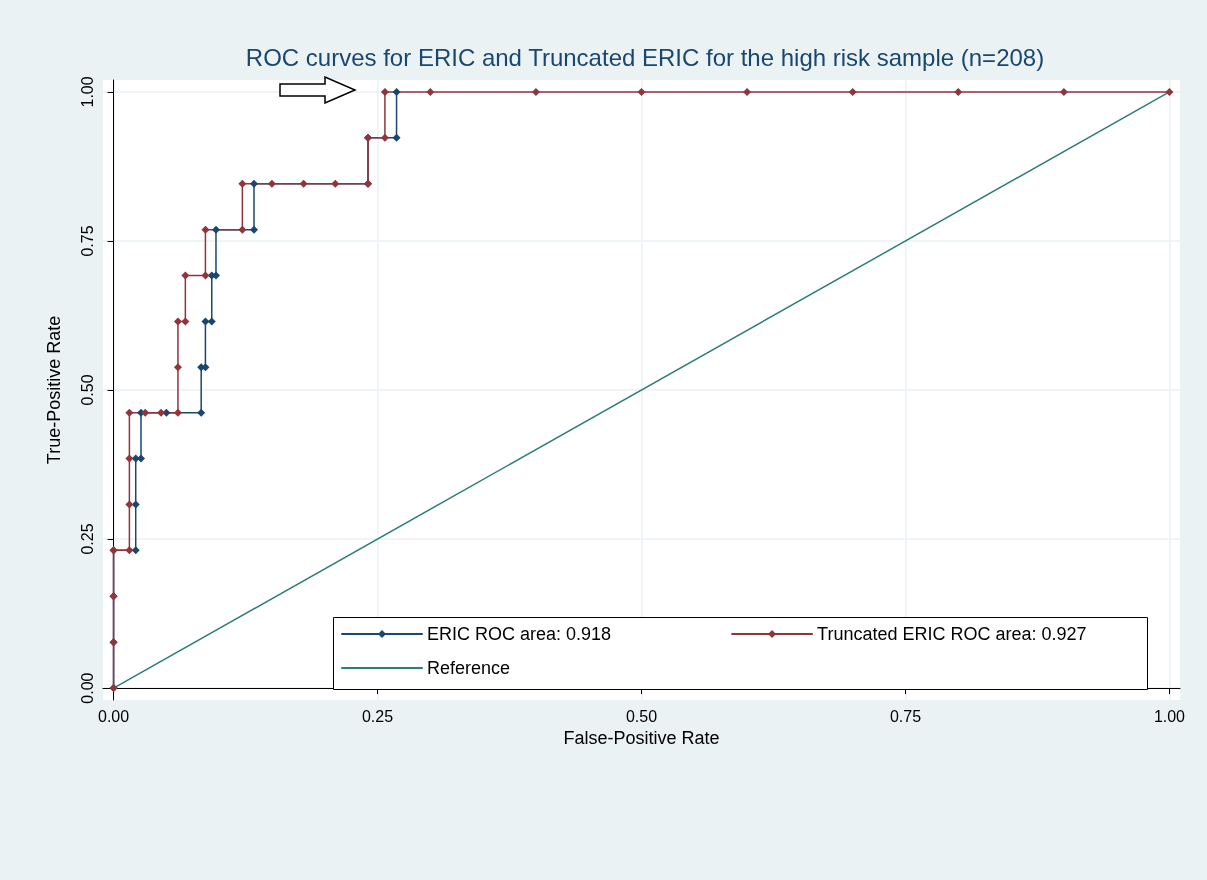 The width and height of the screenshot is (1207, 880). I want to click on x-axis-title: False-Positive Rate, so click(641, 737).